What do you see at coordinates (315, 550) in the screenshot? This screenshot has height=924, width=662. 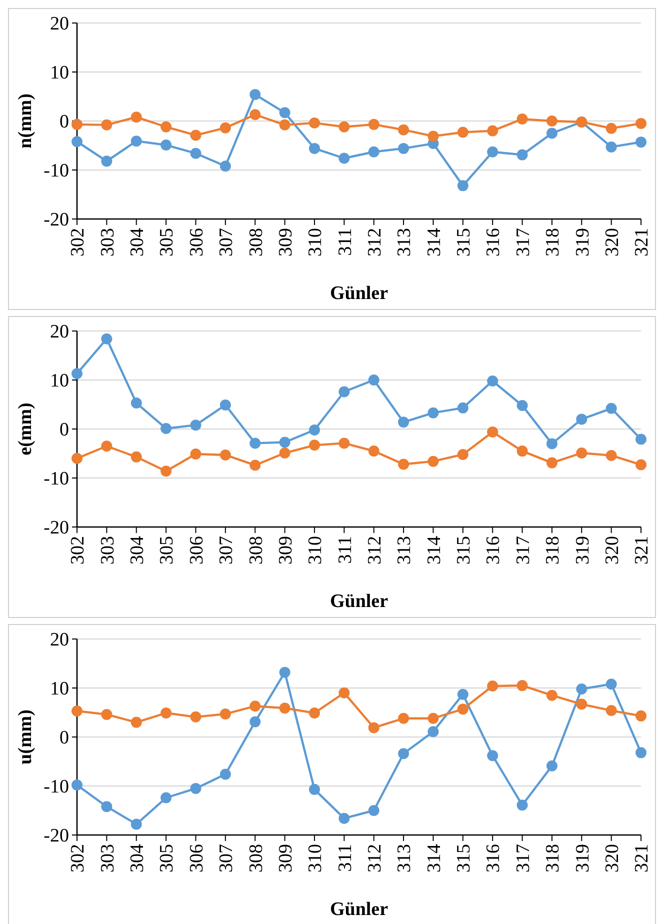 I see `x-tick-label: 310` at bounding box center [315, 550].